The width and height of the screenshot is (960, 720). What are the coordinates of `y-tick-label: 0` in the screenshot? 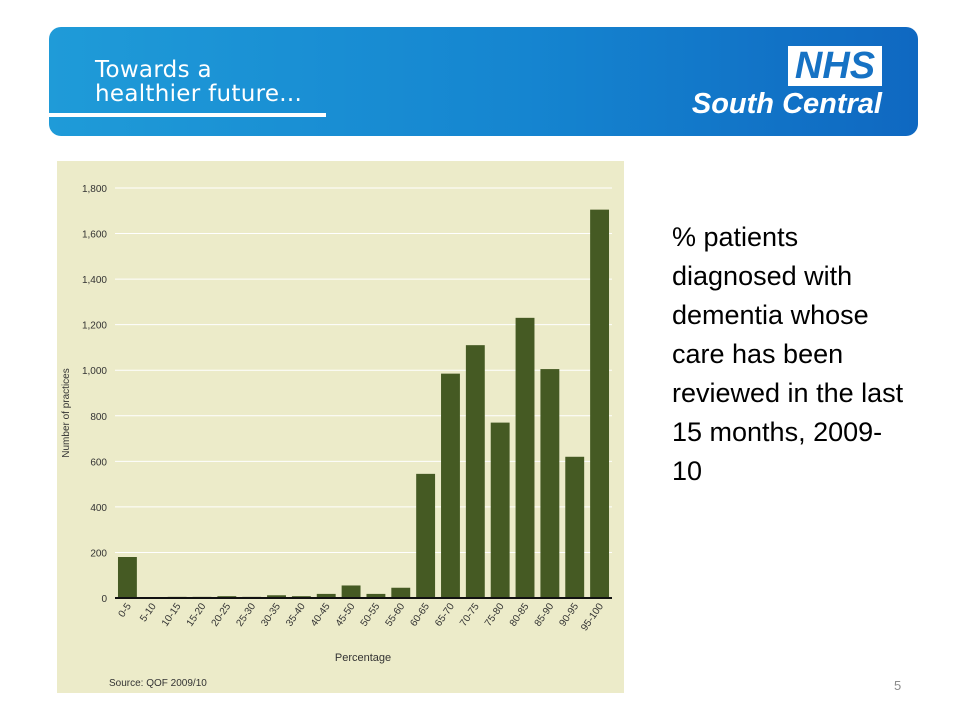 It's located at (104, 599).